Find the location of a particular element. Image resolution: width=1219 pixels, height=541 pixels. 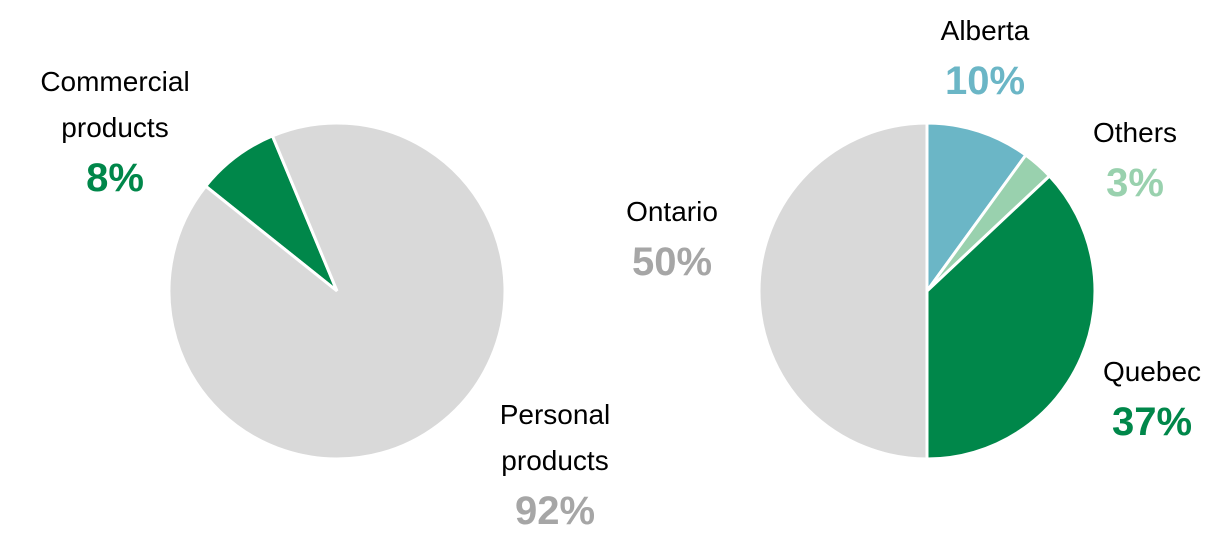

value-label: 37% is located at coordinates (1152, 422).